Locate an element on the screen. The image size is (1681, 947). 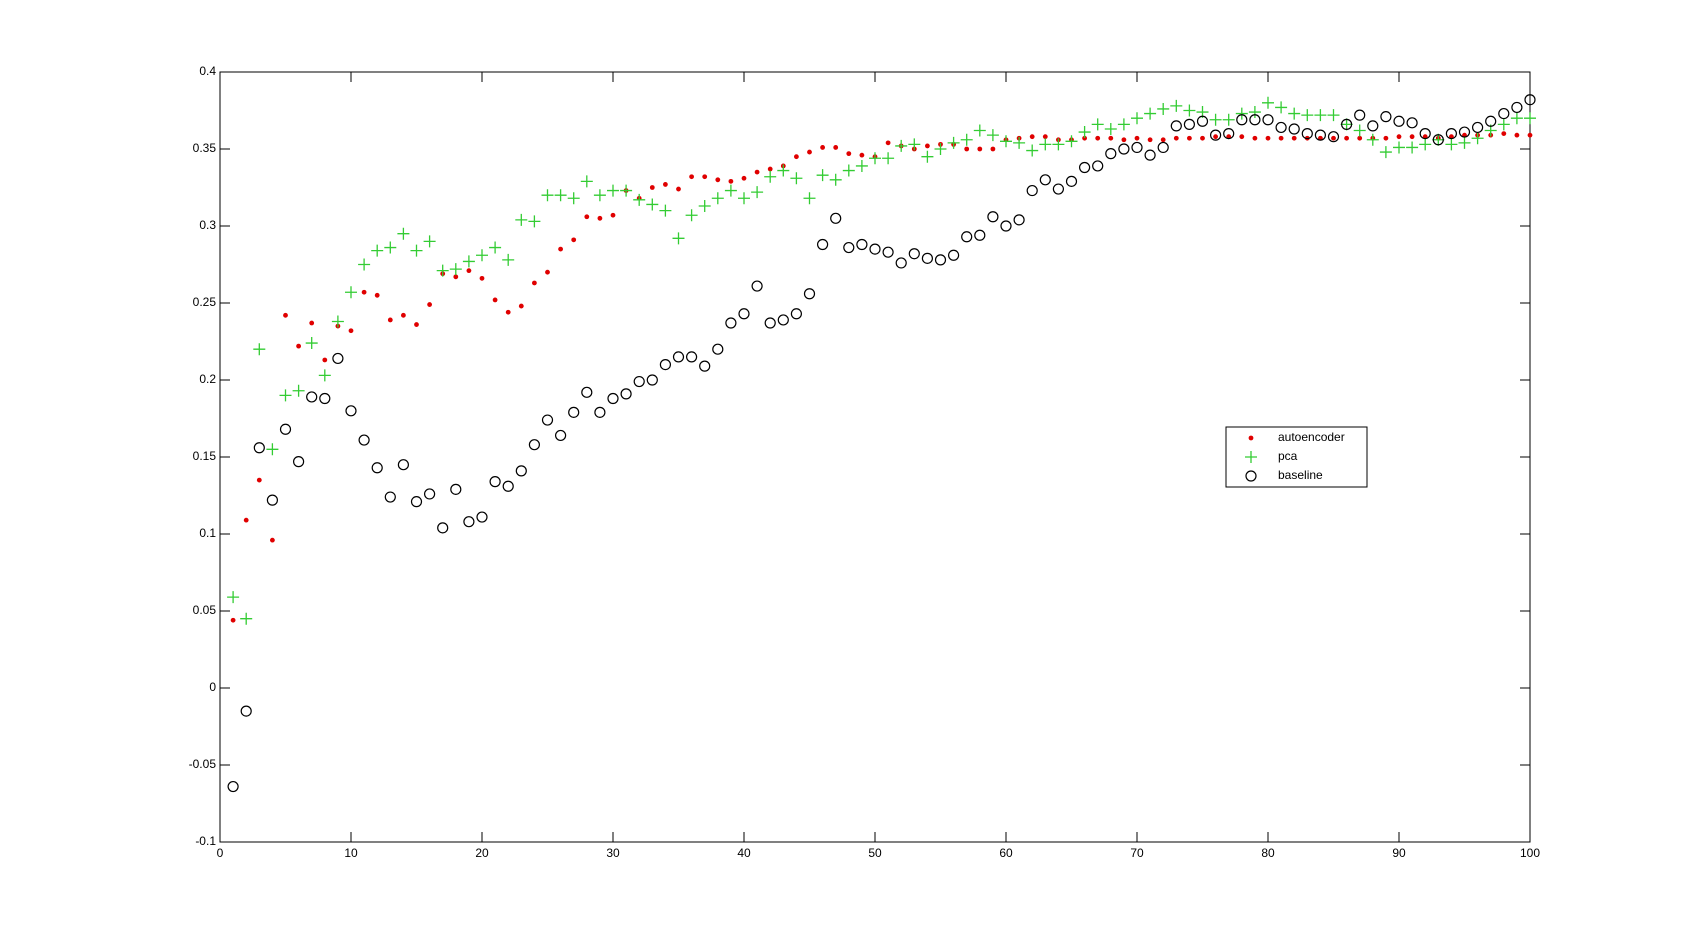
y-tick-label: 0.1 is located at coordinates (207, 533).